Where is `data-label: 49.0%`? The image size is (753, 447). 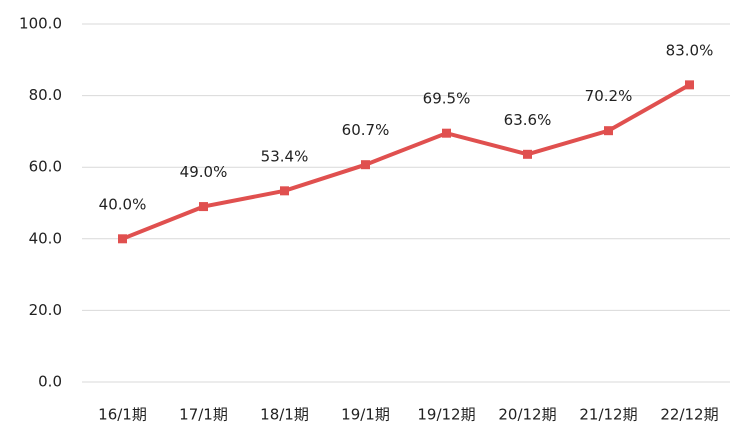 data-label: 49.0% is located at coordinates (204, 172).